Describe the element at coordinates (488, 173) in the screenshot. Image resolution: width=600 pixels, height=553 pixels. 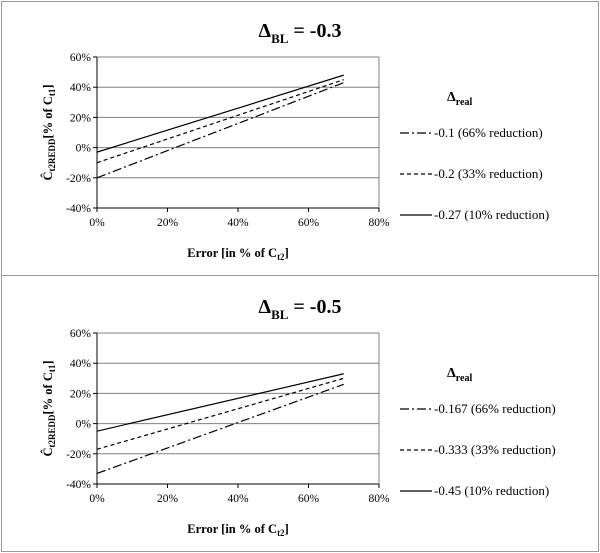
I see `legend-entry-2: -0.2 (33% reduction)` at that location.